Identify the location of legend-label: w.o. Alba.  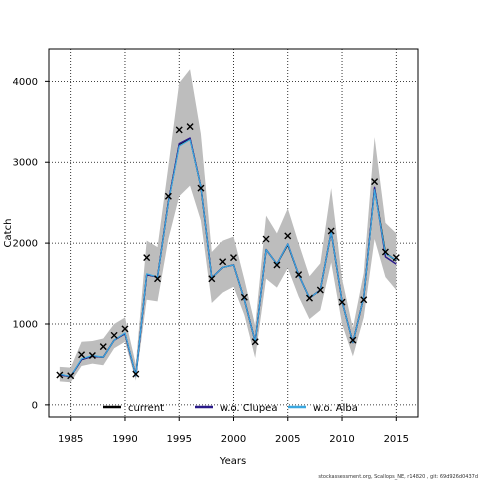
(335, 408).